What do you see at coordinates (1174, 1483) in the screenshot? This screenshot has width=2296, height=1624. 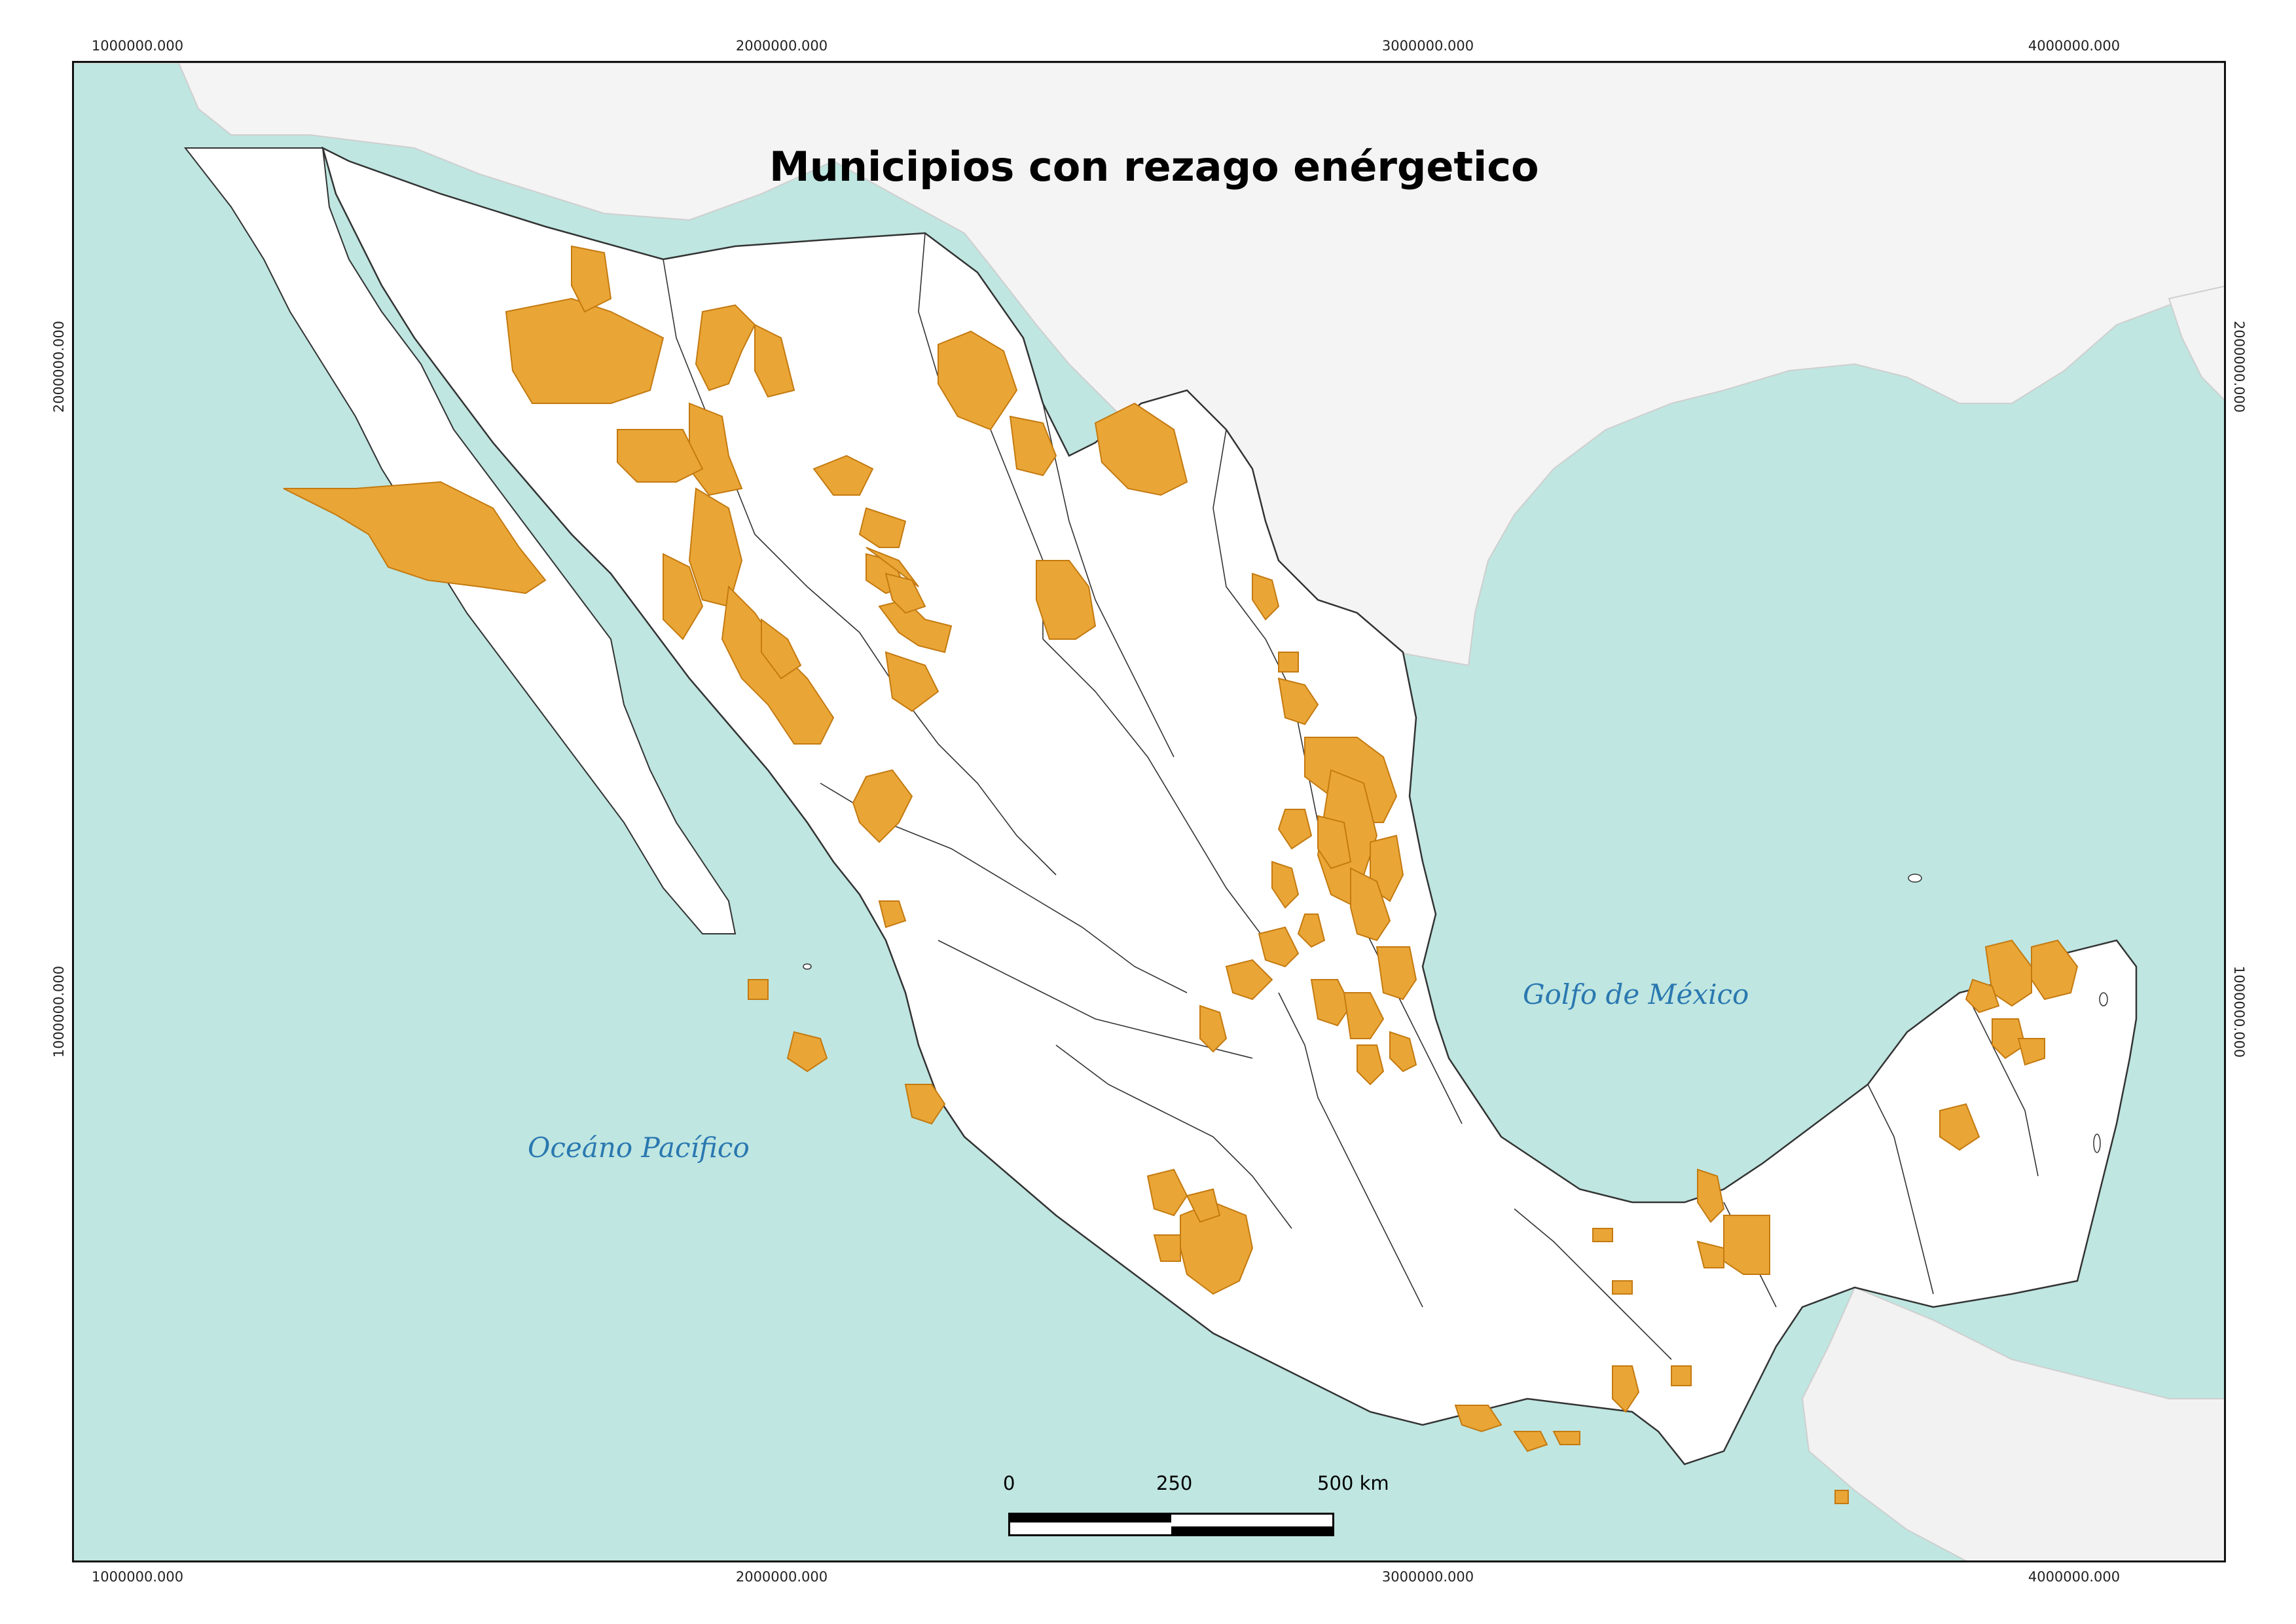 I see `scale-label-250: 250` at bounding box center [1174, 1483].